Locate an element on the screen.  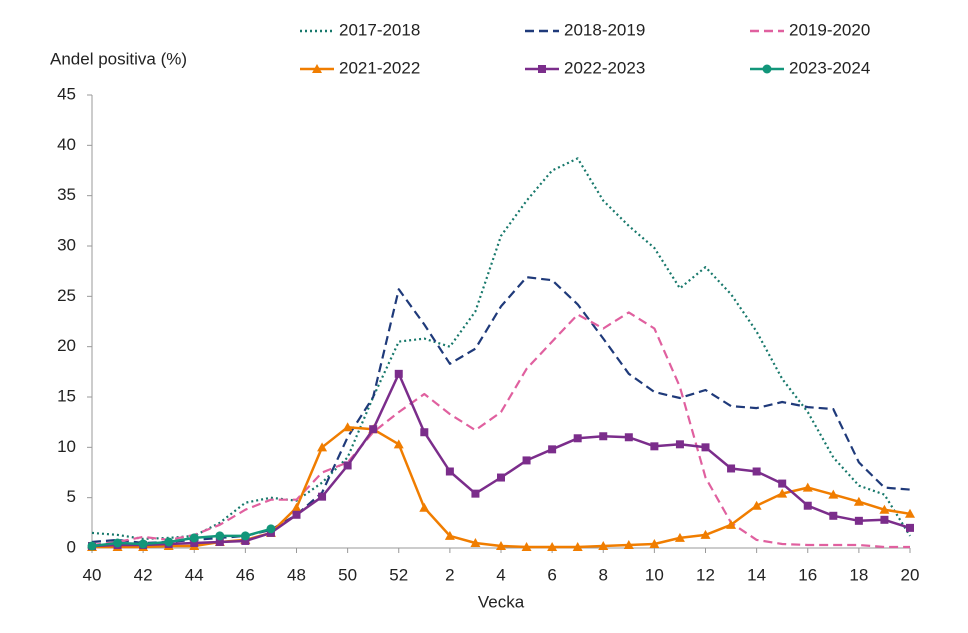
legend-label: 2021-2022 is located at coordinates (379, 67).